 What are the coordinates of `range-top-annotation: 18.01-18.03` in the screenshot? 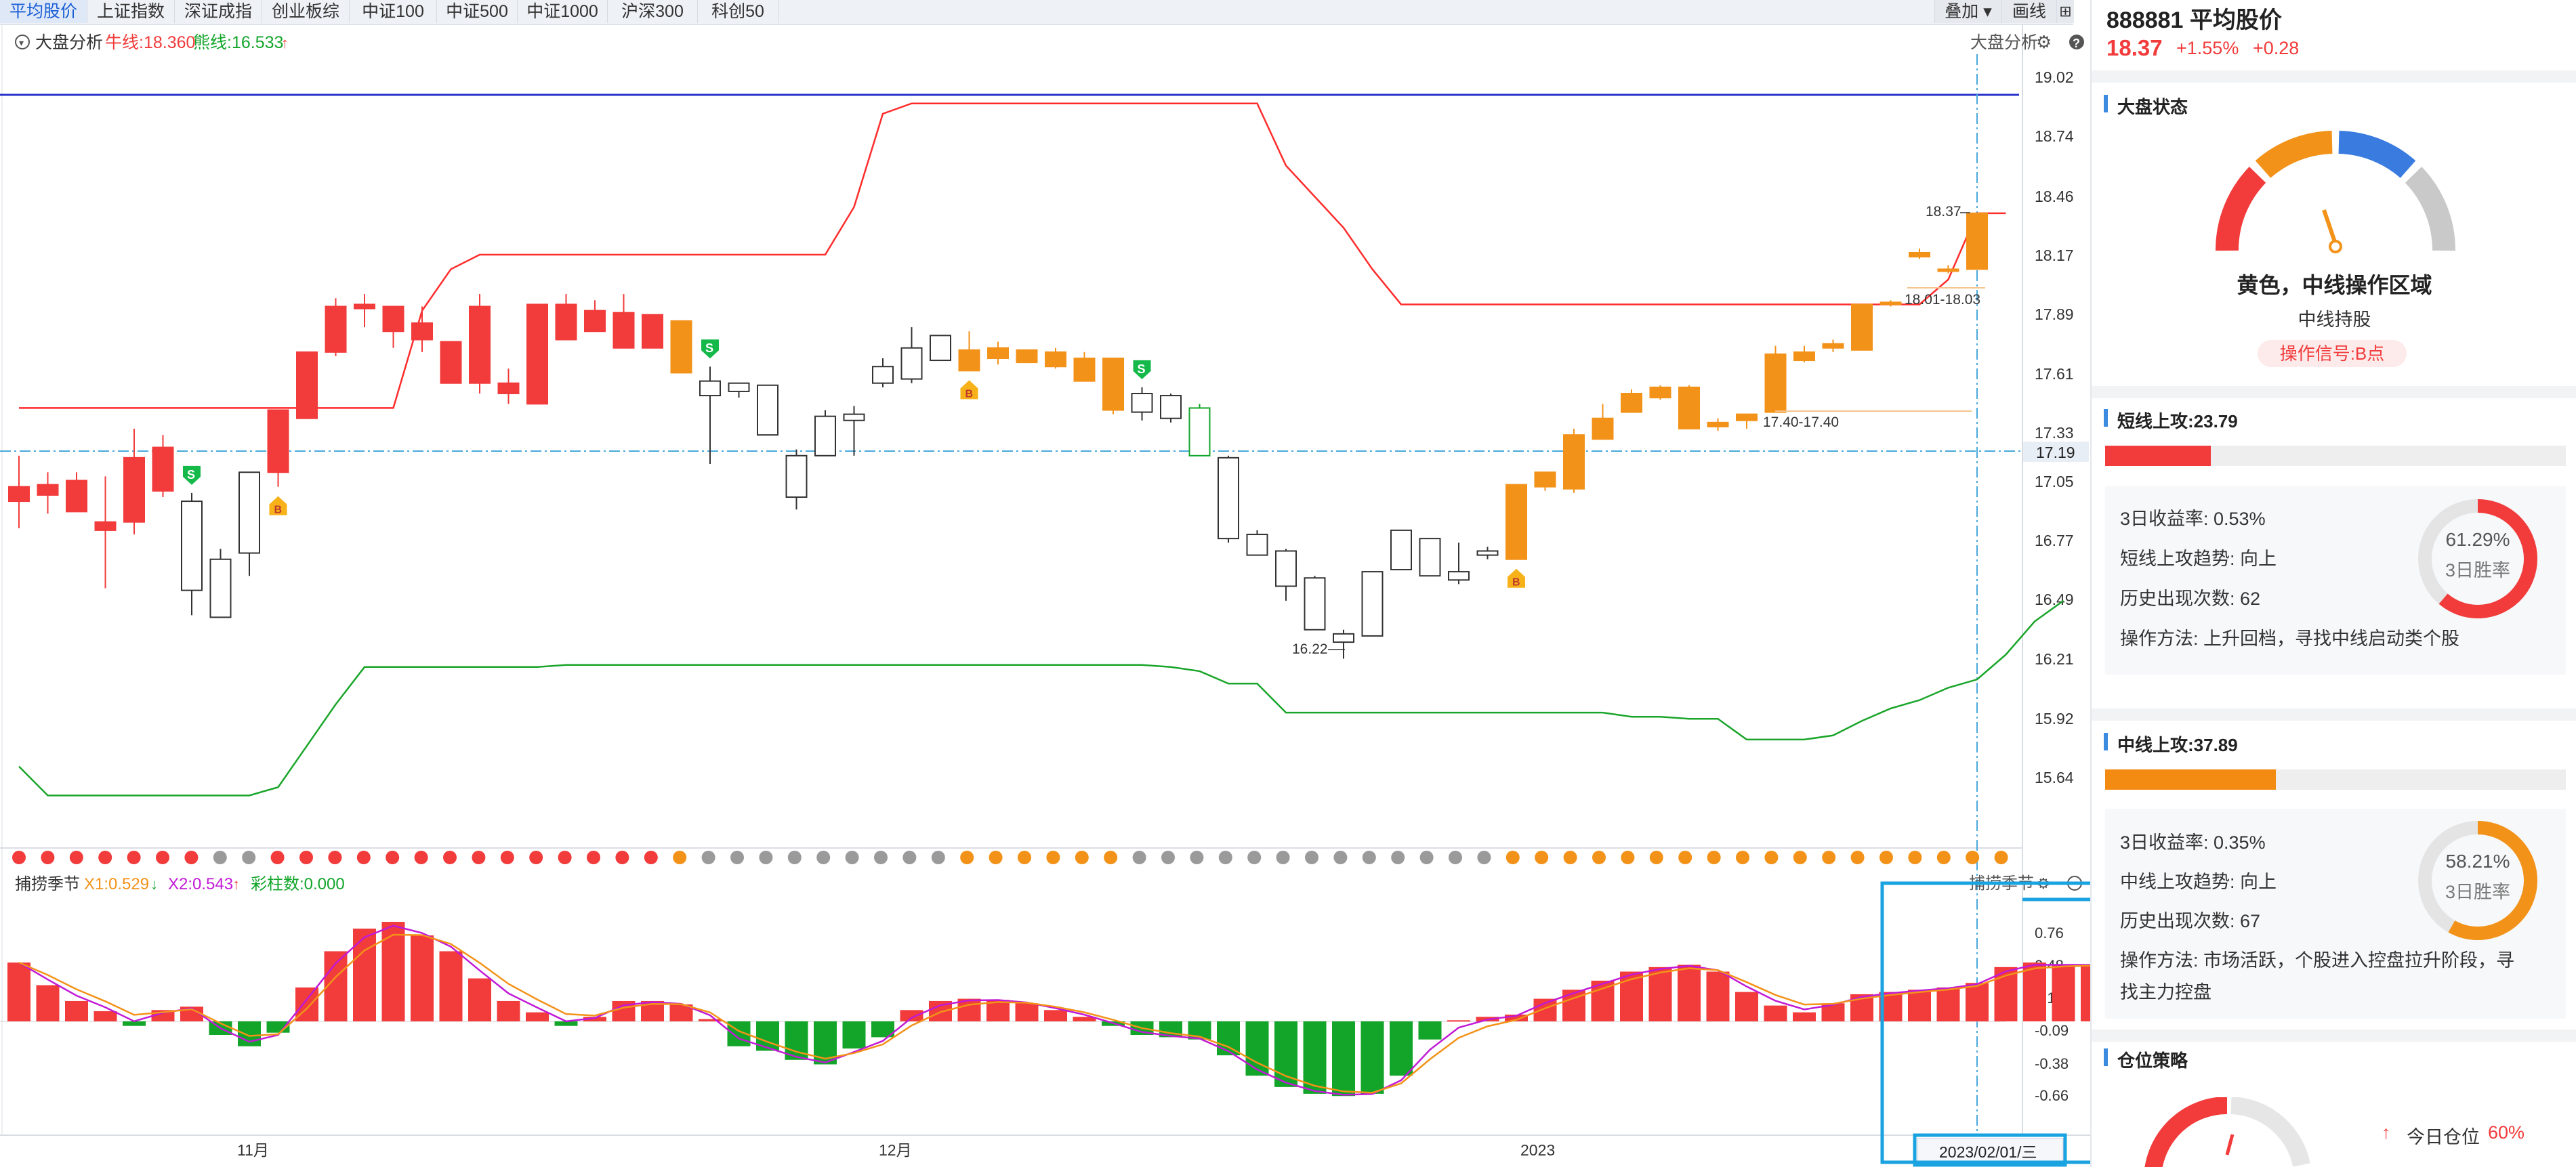 It's located at (1942, 299).